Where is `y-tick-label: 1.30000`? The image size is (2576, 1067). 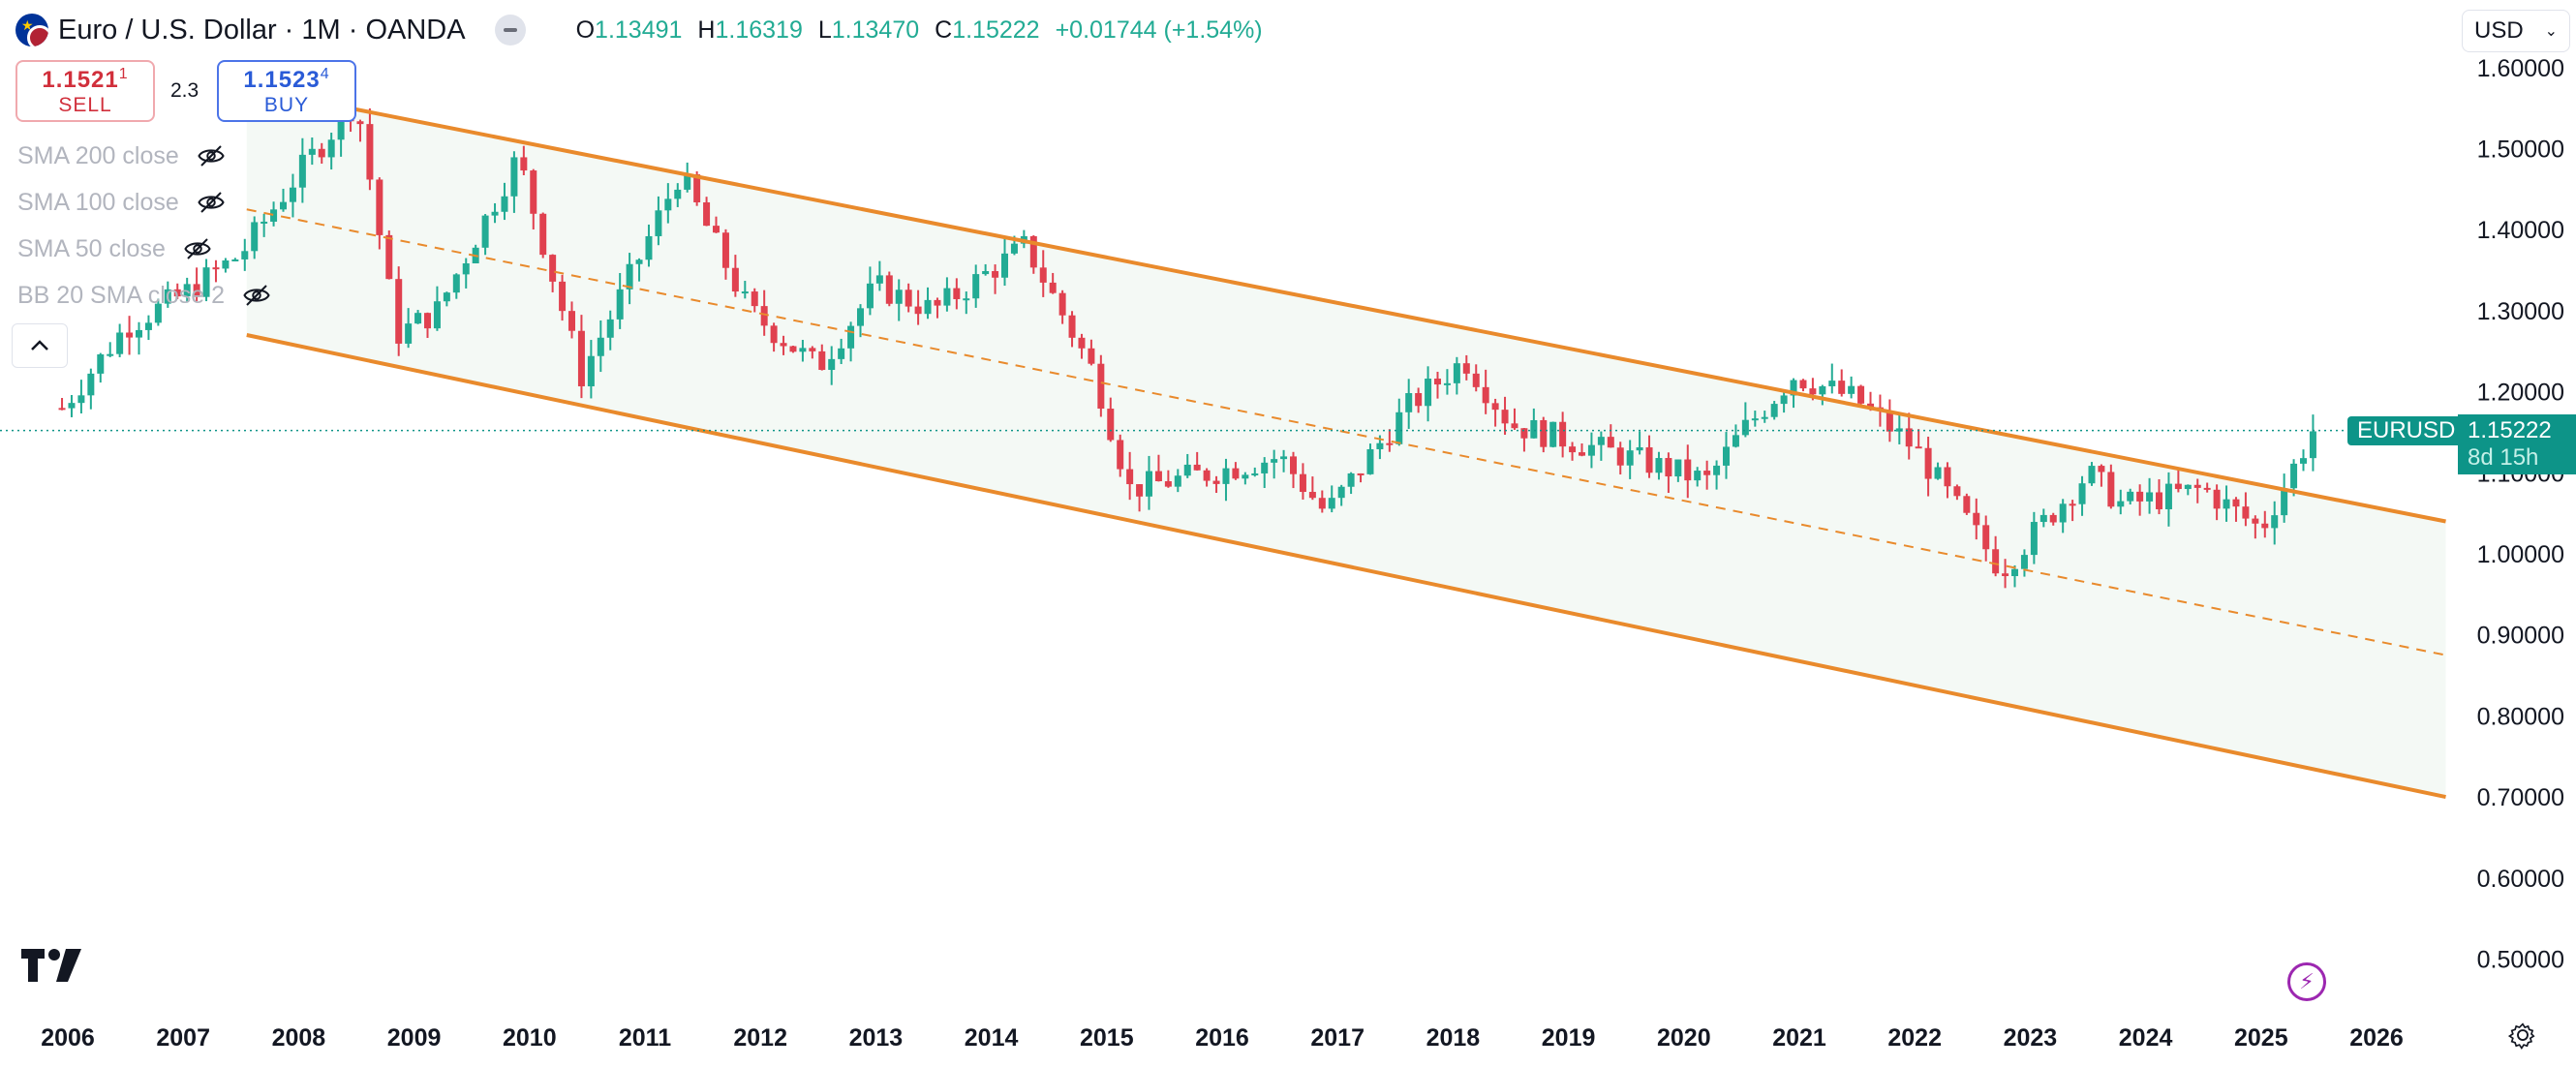
y-tick-label: 1.30000 is located at coordinates (2520, 311).